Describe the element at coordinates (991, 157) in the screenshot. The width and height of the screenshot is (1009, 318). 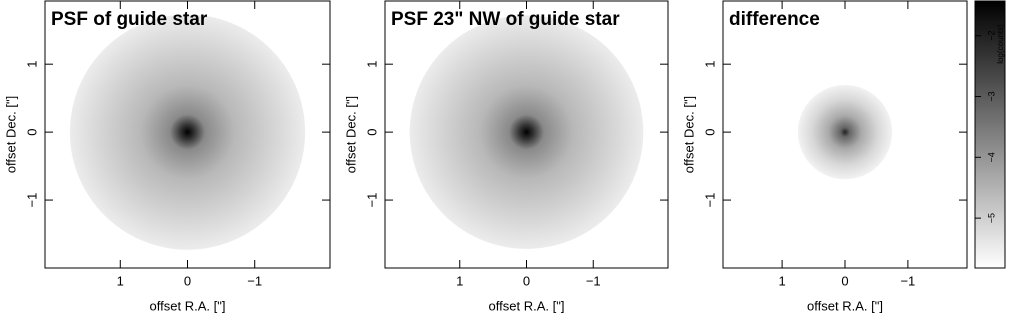
I see `colorbar-tick-label: −4` at that location.